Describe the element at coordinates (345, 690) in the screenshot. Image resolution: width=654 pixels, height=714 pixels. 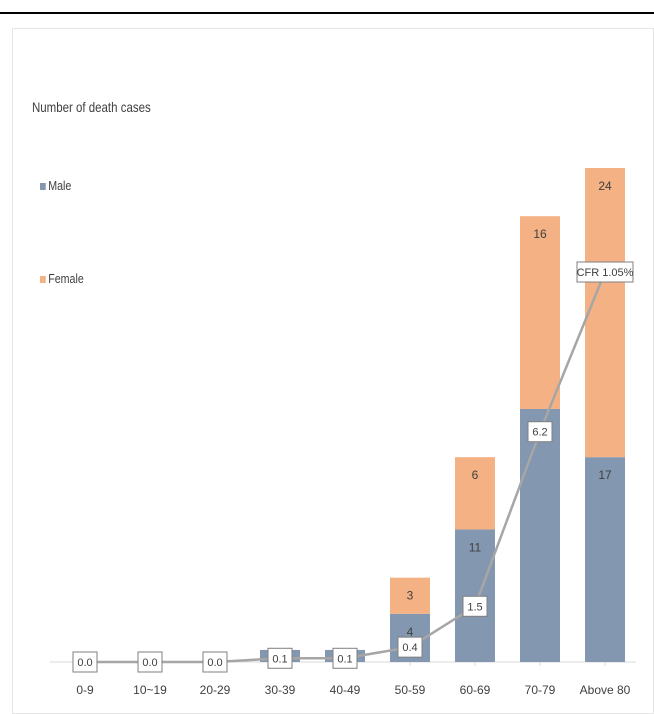
I see `x-tick-label-4: 40-49` at that location.